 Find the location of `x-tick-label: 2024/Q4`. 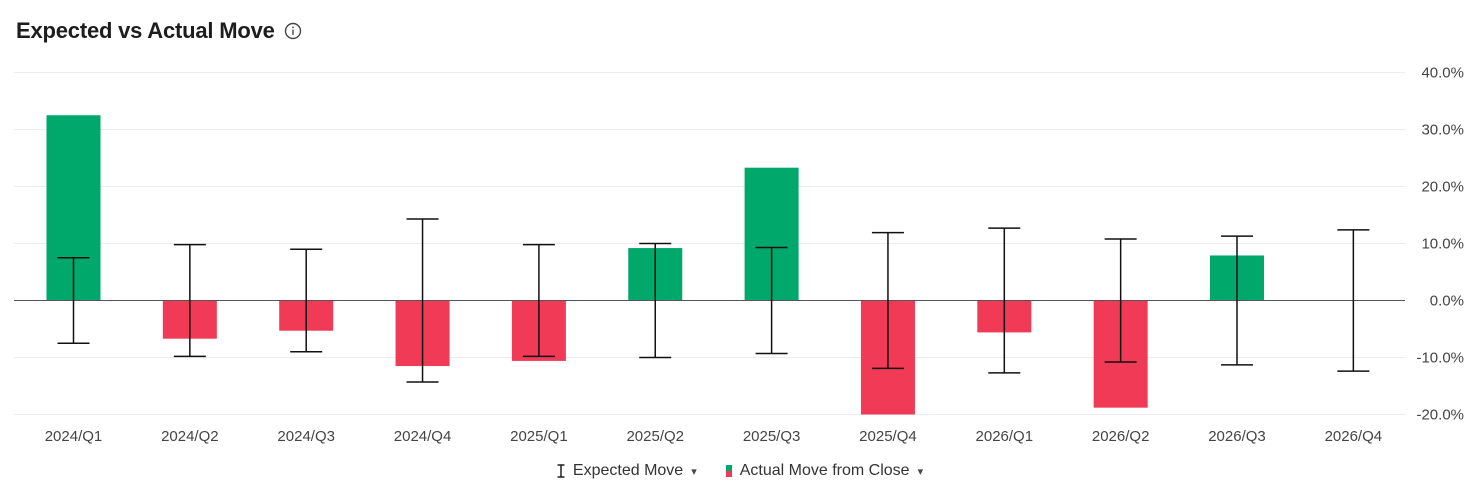

x-tick-label: 2024/Q4 is located at coordinates (423, 436).